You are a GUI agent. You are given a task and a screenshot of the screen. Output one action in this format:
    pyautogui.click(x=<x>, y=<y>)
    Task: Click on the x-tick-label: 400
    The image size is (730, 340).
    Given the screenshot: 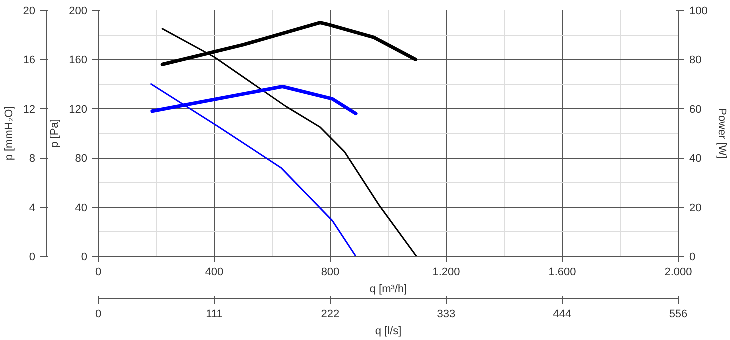 What is the action you would take?
    pyautogui.click(x=214, y=272)
    